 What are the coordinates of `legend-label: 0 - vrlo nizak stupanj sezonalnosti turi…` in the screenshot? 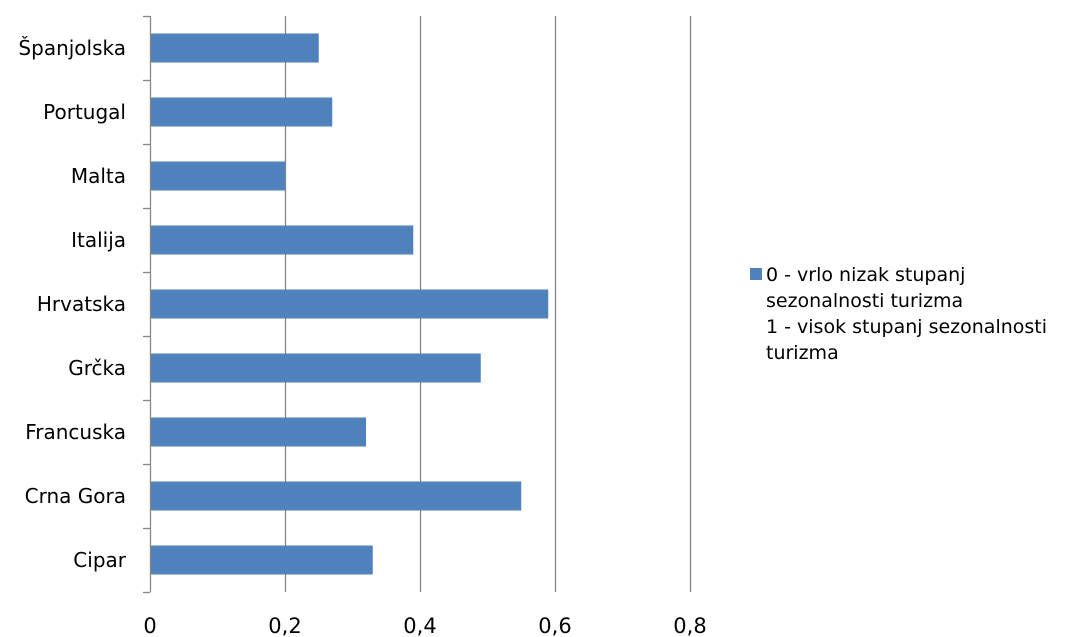 It's located at (907, 314).